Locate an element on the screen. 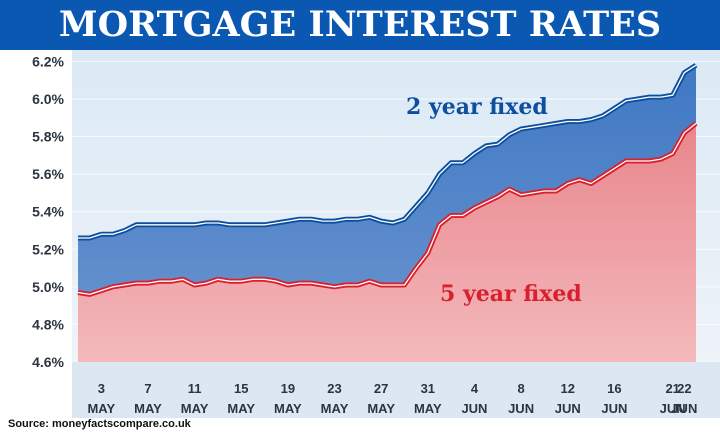 The width and height of the screenshot is (720, 434). x-tick-day: 8 is located at coordinates (520, 388).